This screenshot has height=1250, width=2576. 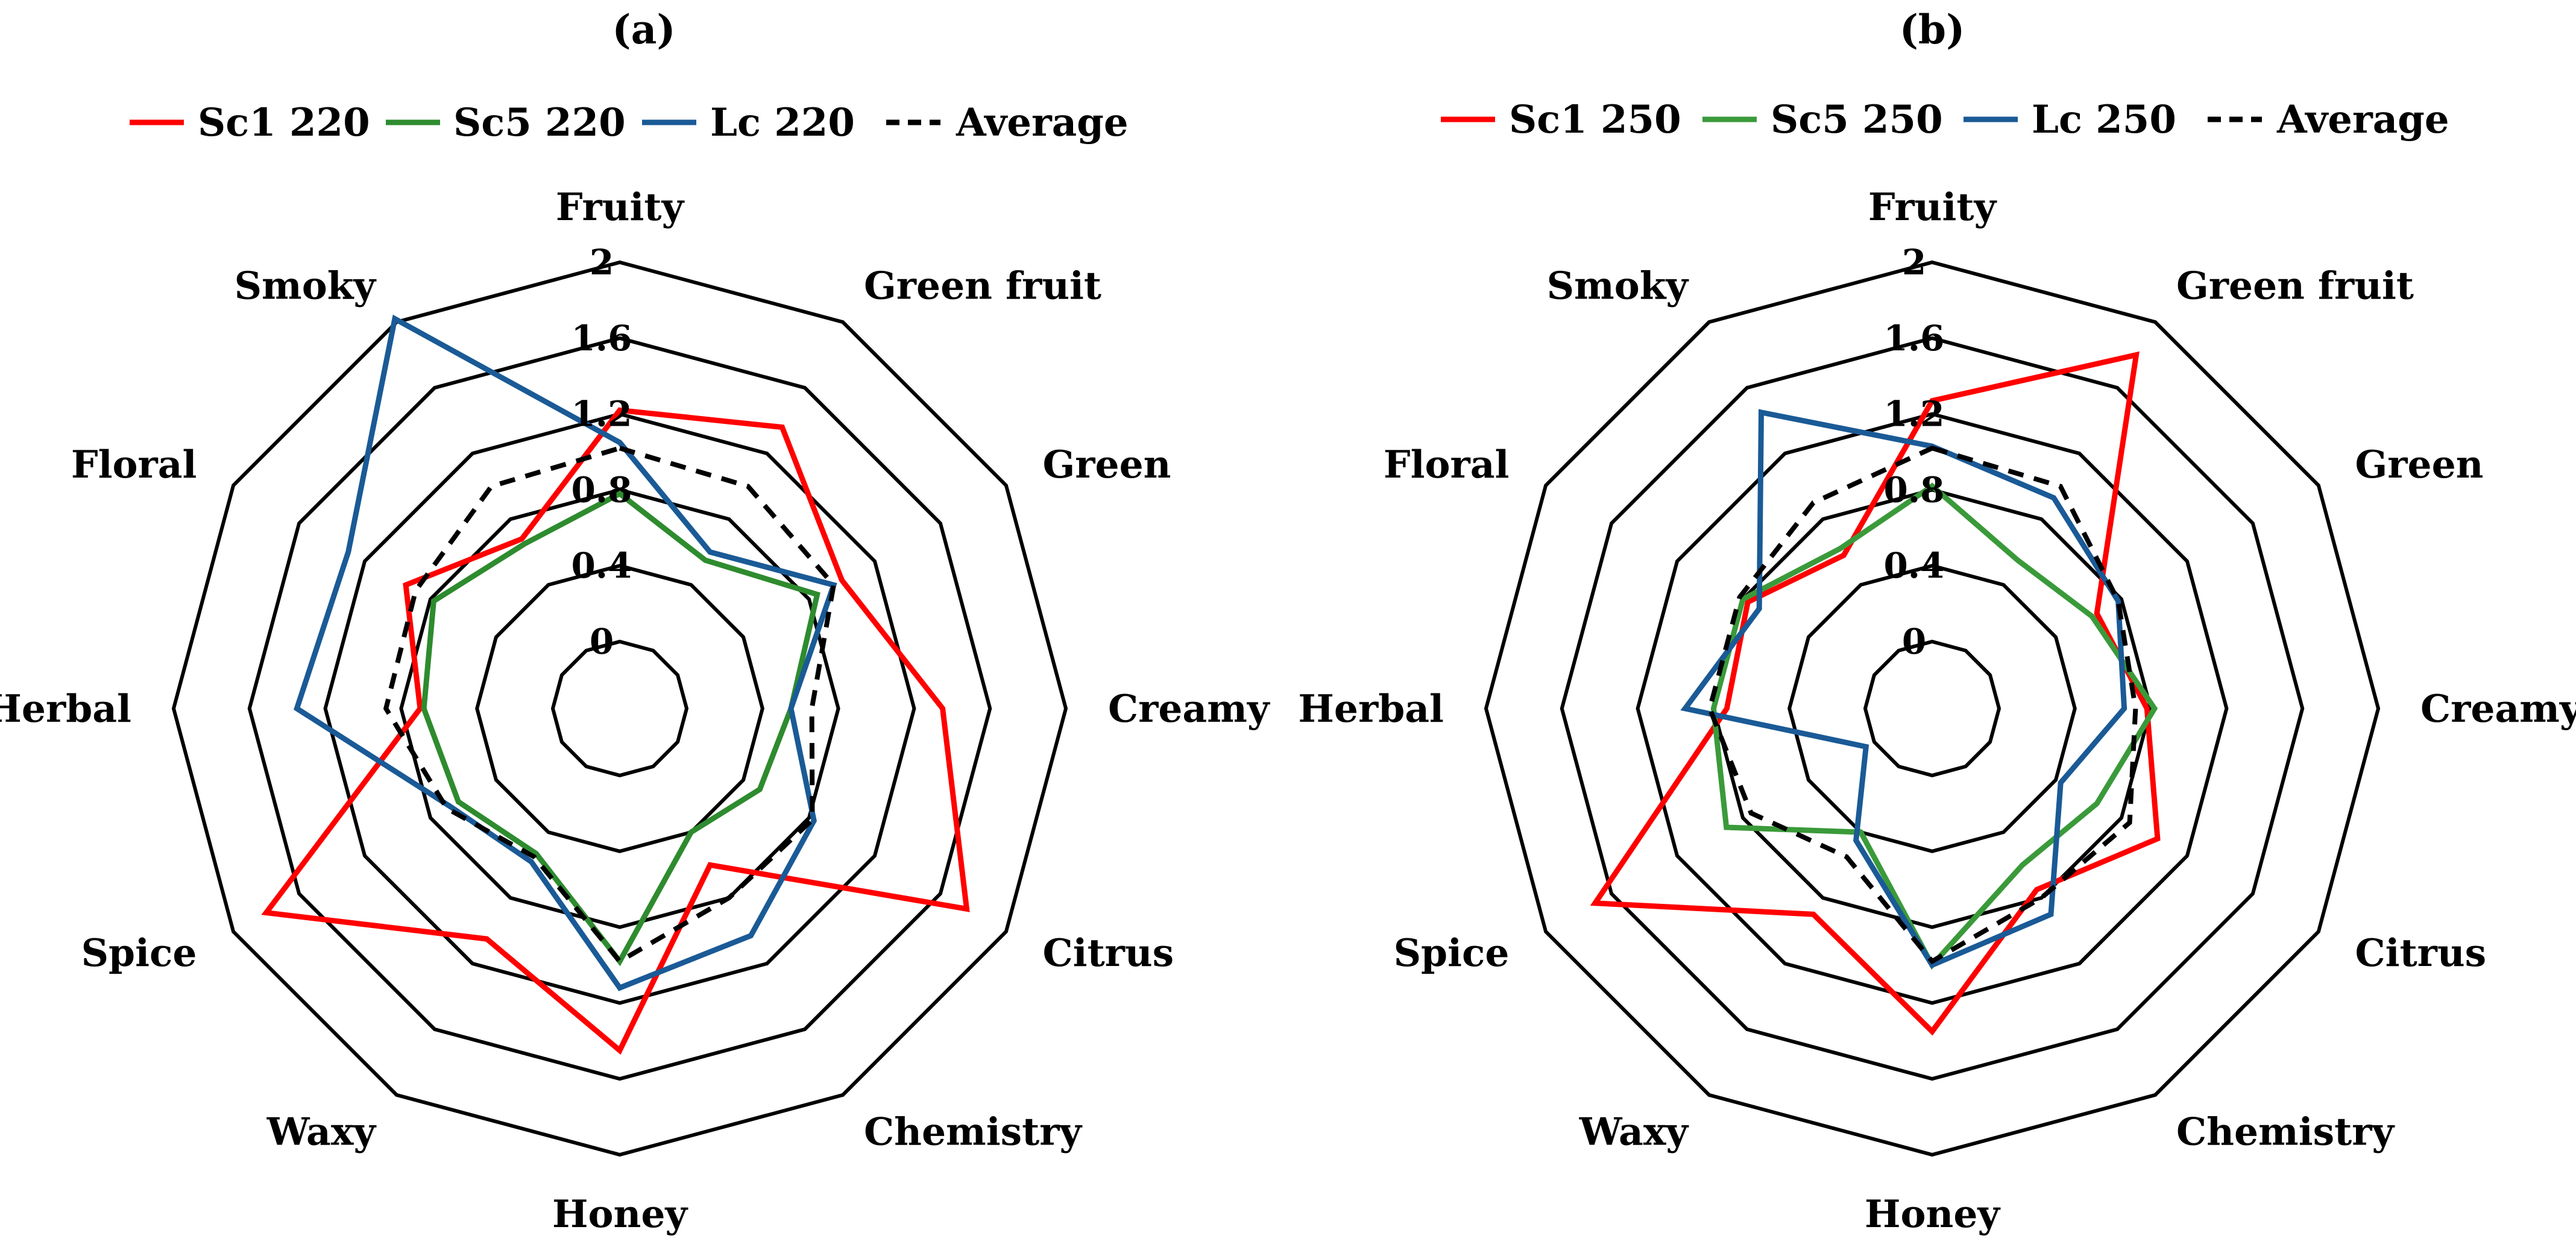 I want to click on chart-title: (a), so click(x=643, y=30).